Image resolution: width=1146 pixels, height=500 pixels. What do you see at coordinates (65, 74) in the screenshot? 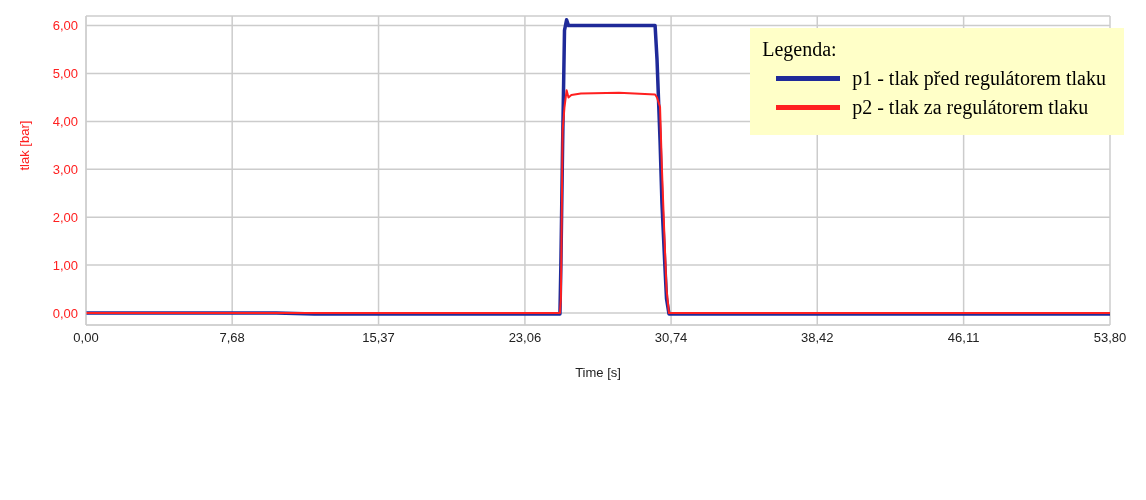
I see `y-tick-label: 5,00` at bounding box center [65, 74].